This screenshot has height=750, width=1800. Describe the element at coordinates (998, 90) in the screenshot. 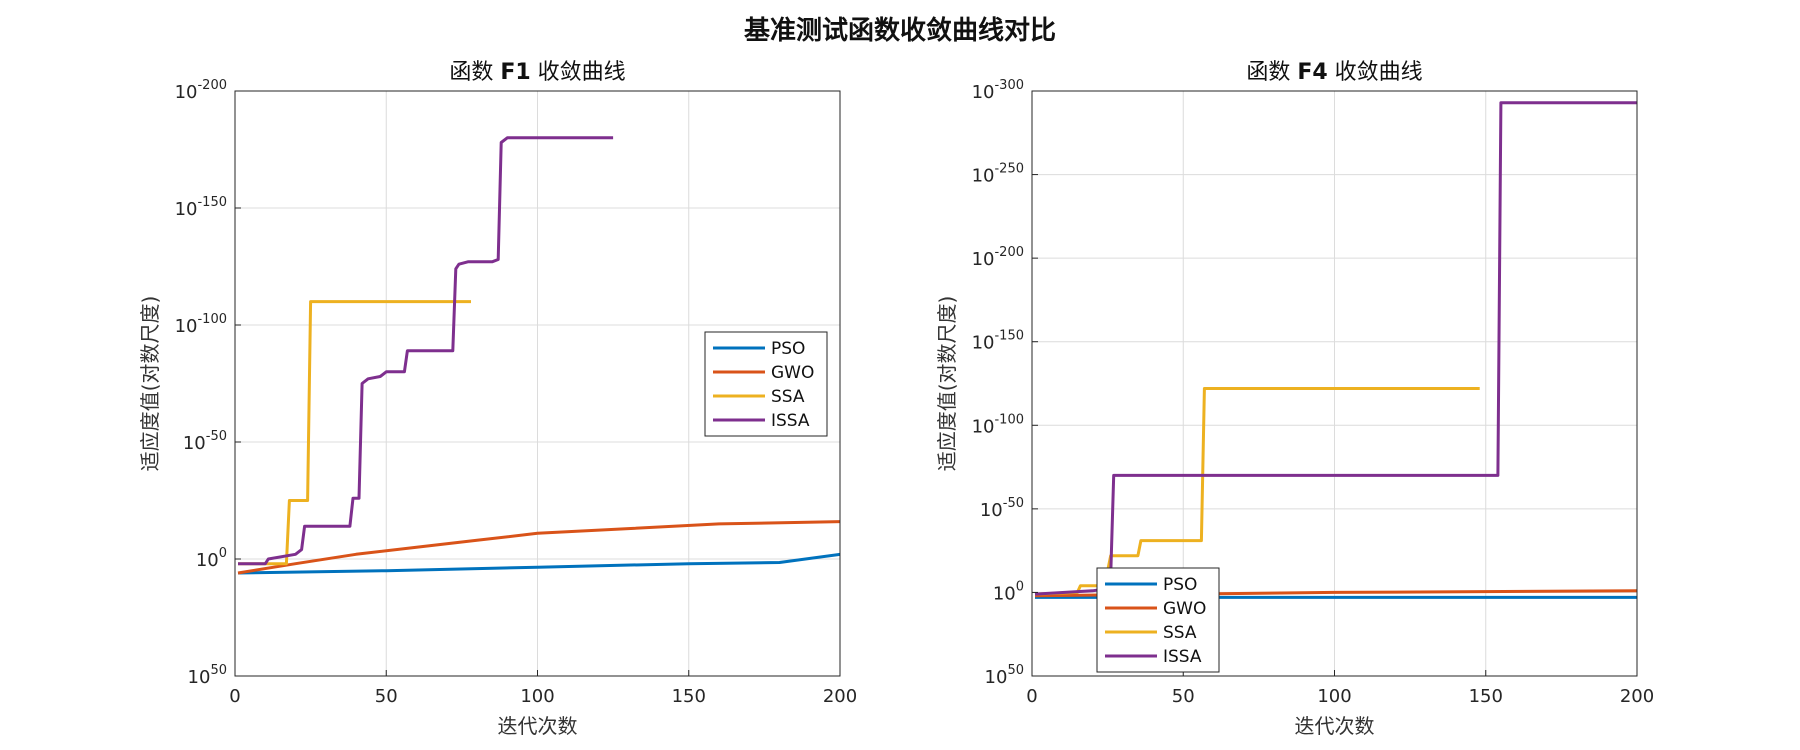

I see `y-tick-label: 10-300` at that location.